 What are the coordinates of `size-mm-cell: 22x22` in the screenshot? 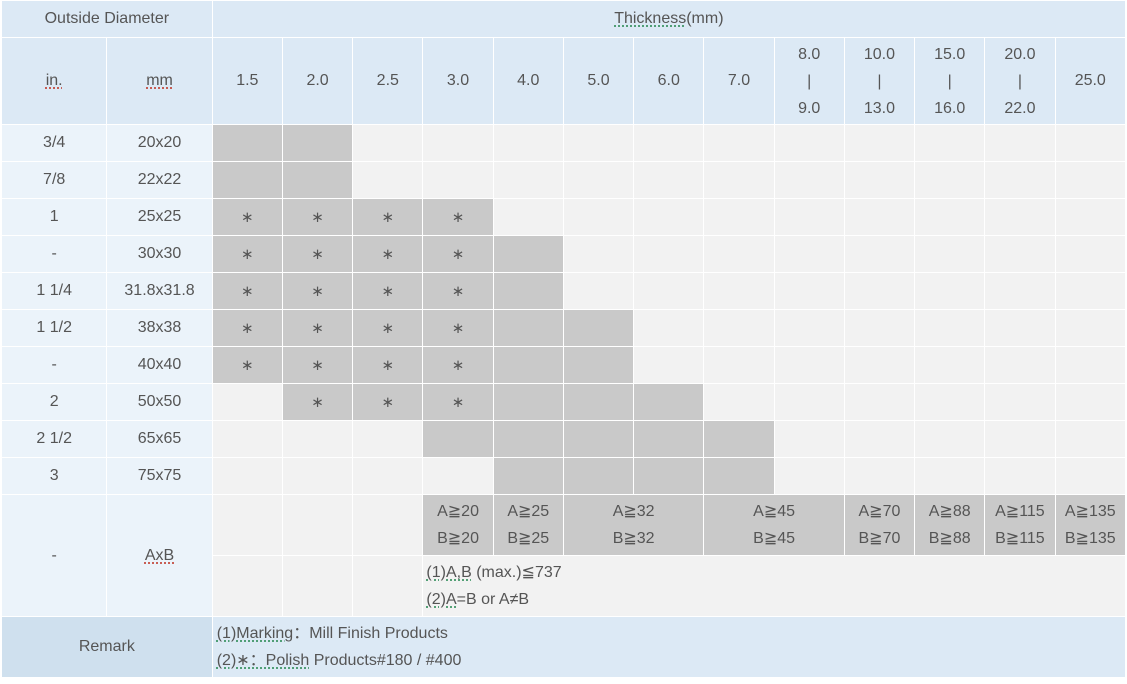 It's located at (159, 180).